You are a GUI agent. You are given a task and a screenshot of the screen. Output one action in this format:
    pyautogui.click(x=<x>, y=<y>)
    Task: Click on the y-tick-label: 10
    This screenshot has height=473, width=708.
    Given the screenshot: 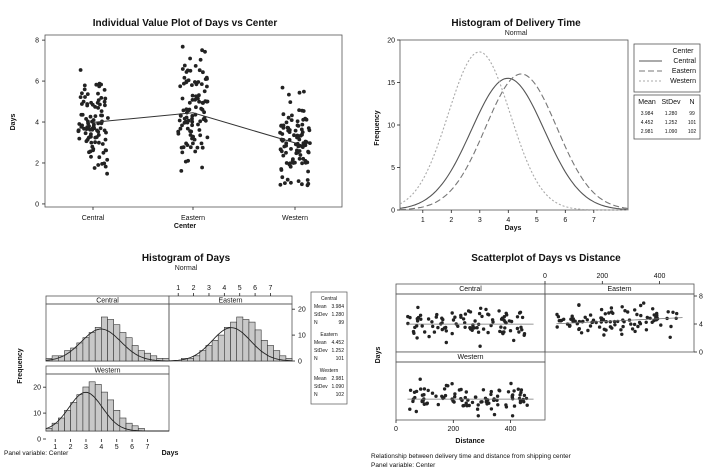 What is the action you would take?
    pyautogui.click(x=391, y=126)
    